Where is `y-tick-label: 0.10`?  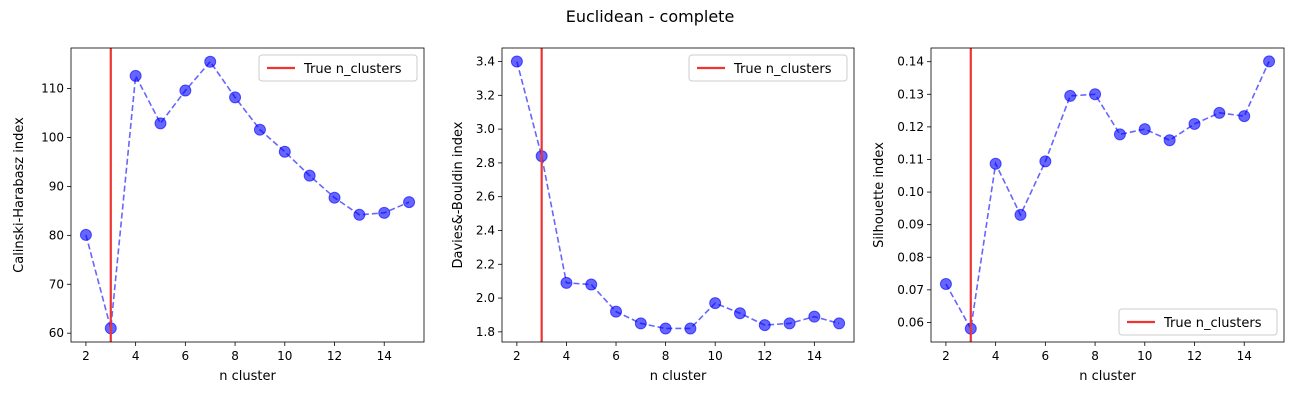
y-tick-label: 0.10 is located at coordinates (910, 192).